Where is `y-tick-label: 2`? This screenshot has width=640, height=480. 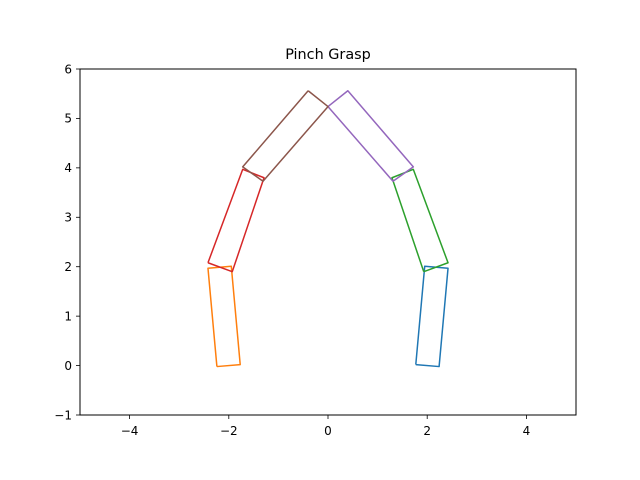 y-tick-label: 2 is located at coordinates (68, 267).